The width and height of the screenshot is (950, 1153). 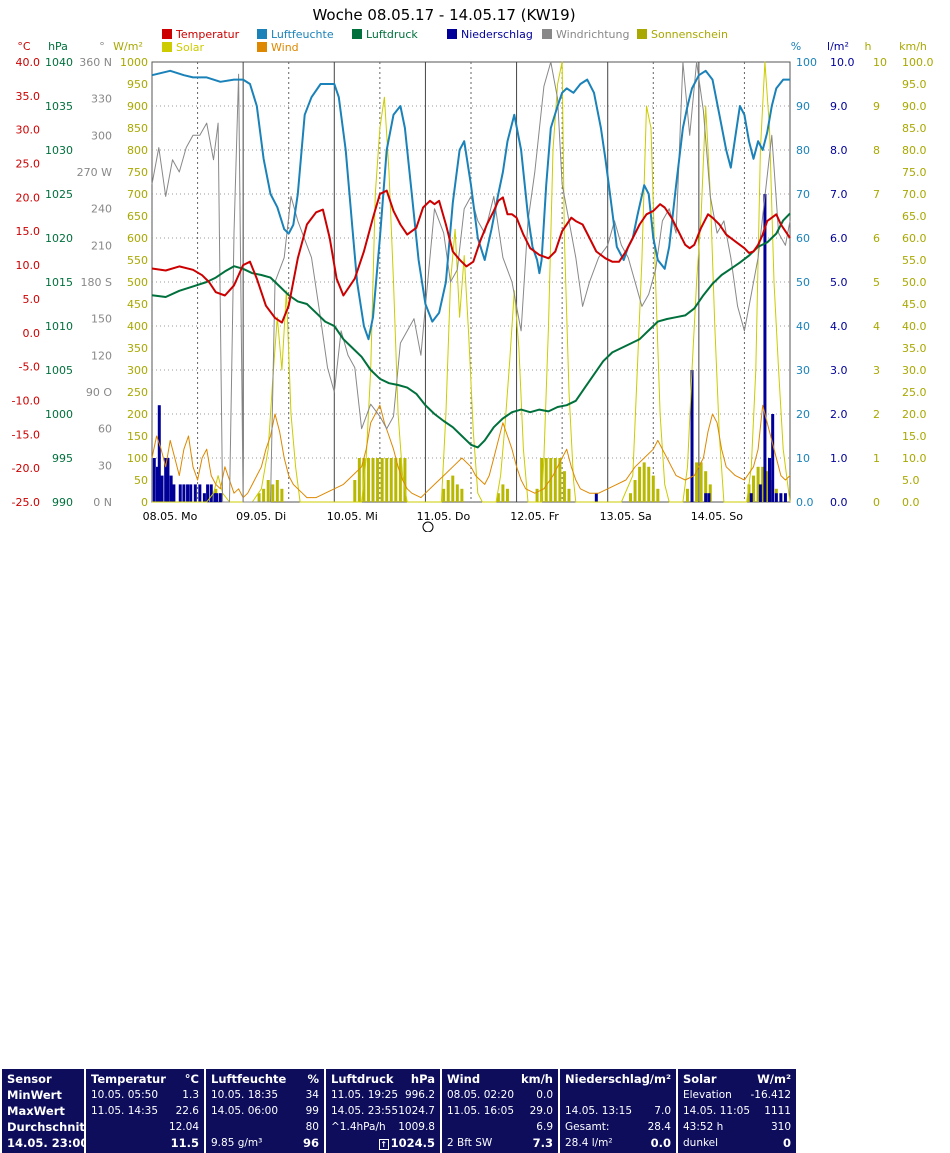 I want to click on axis-tick-humidity: 30, so click(x=803, y=370).